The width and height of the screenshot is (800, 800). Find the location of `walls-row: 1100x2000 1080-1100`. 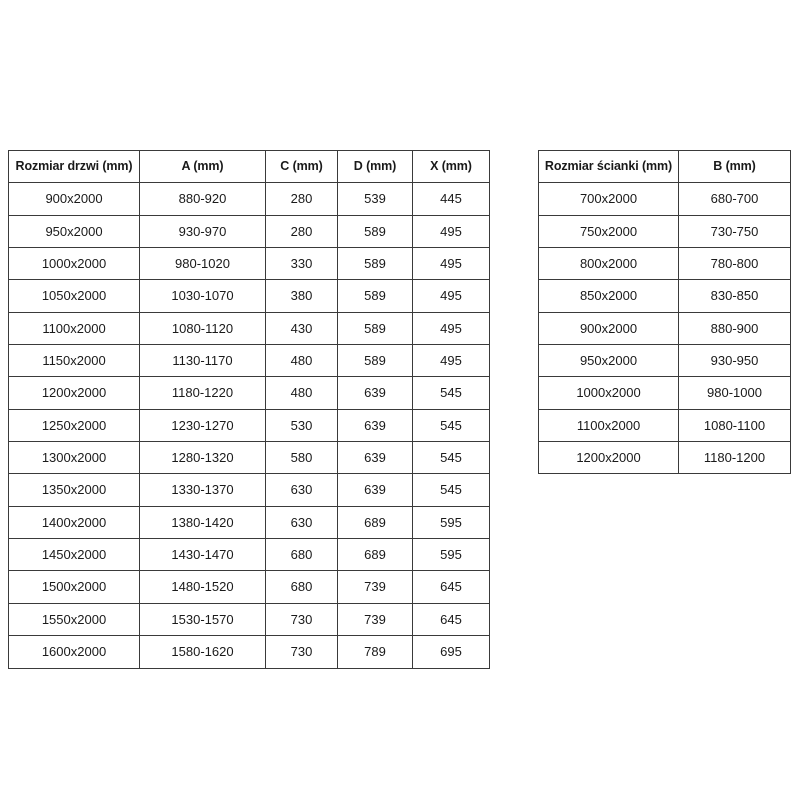

walls-row: 1100x2000 1080-1100 is located at coordinates (664, 425).